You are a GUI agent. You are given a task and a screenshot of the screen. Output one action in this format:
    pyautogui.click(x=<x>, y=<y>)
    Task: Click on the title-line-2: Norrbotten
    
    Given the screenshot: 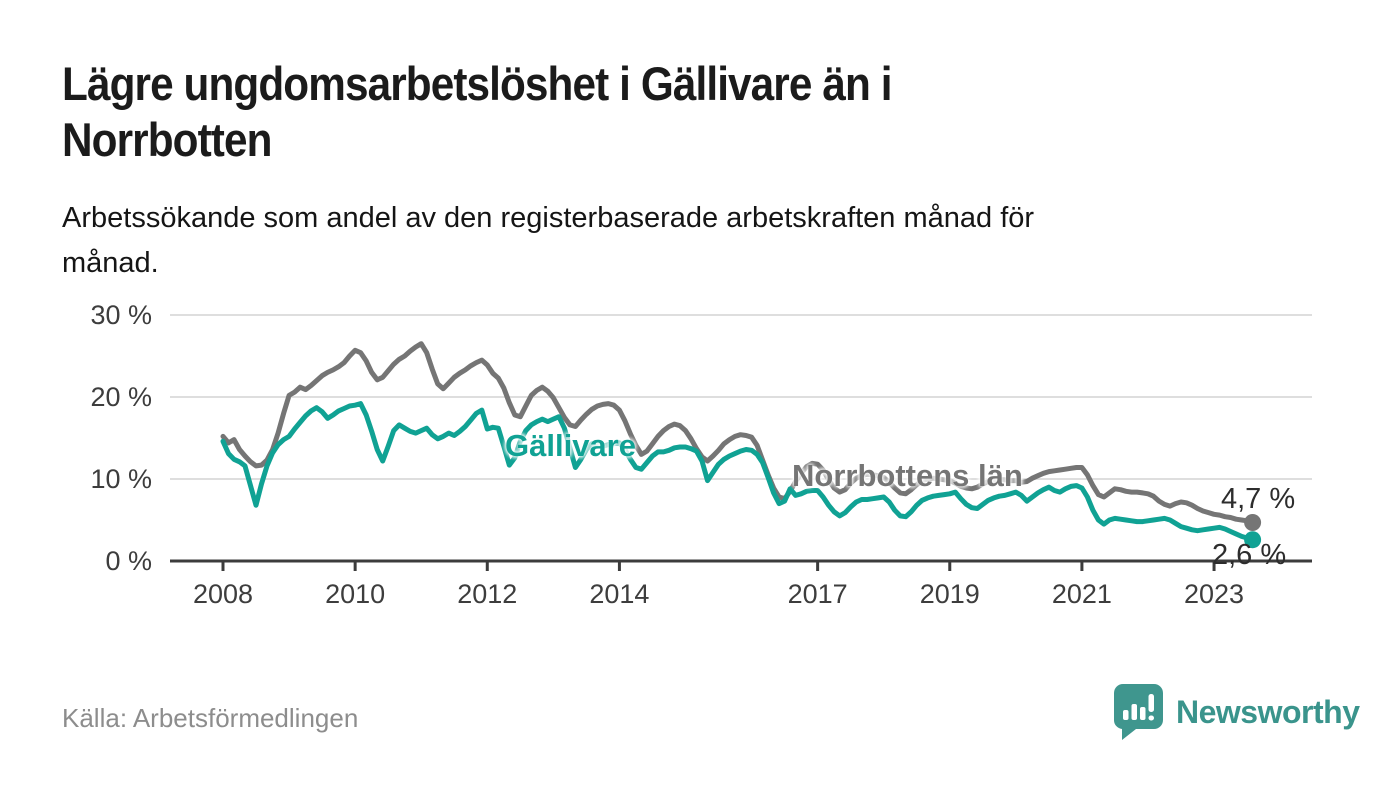 What is the action you would take?
    pyautogui.click(x=167, y=139)
    